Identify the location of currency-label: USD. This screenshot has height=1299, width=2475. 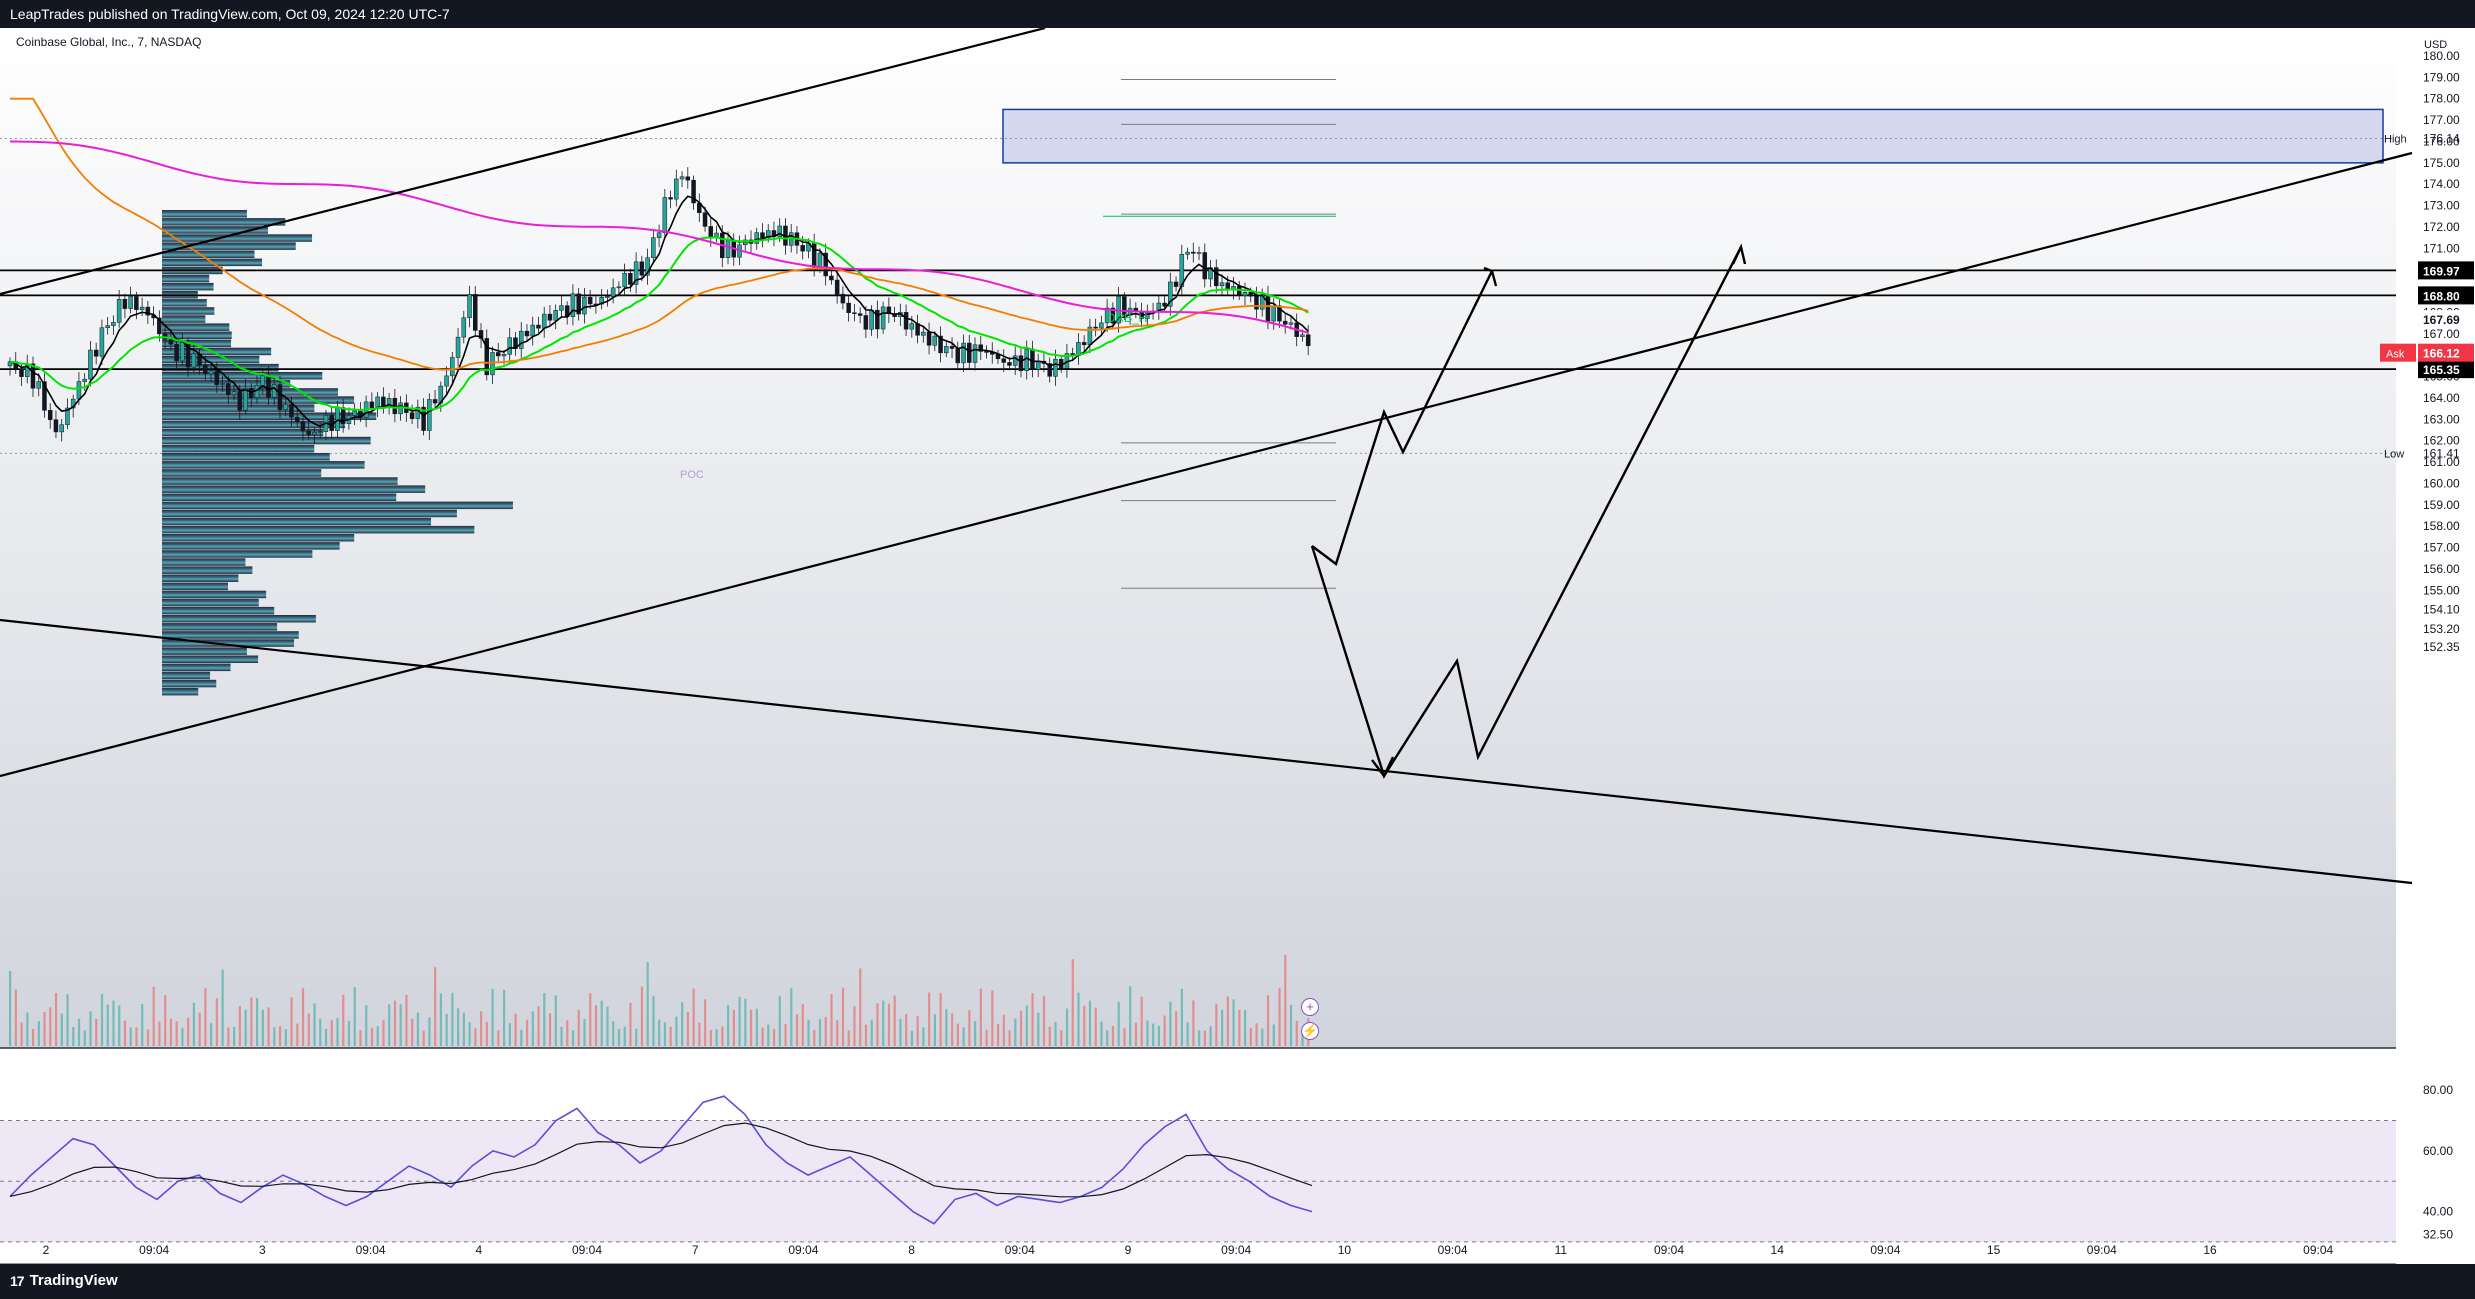
(2435, 45).